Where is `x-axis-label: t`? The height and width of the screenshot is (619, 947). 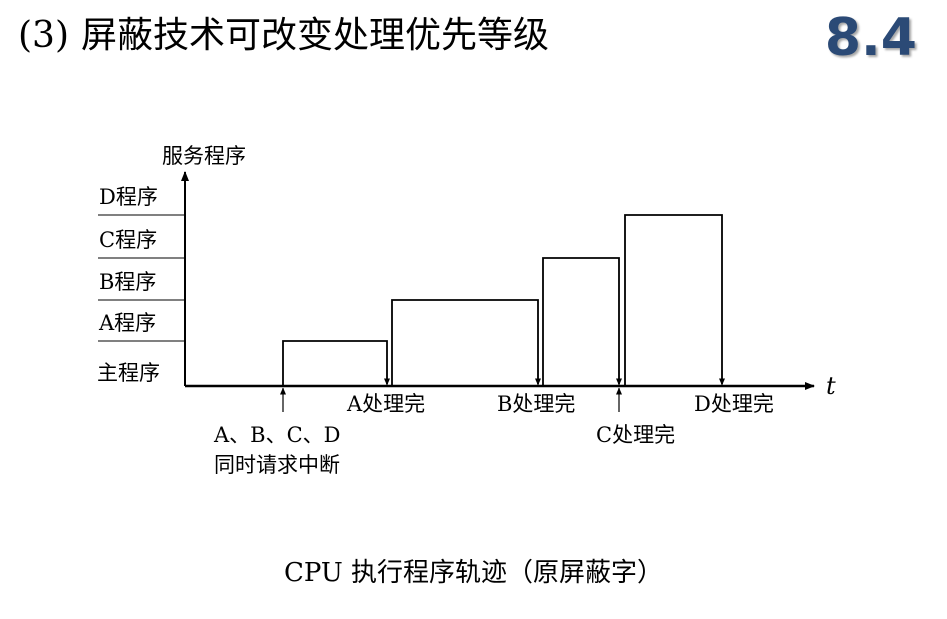 x-axis-label: t is located at coordinates (831, 386).